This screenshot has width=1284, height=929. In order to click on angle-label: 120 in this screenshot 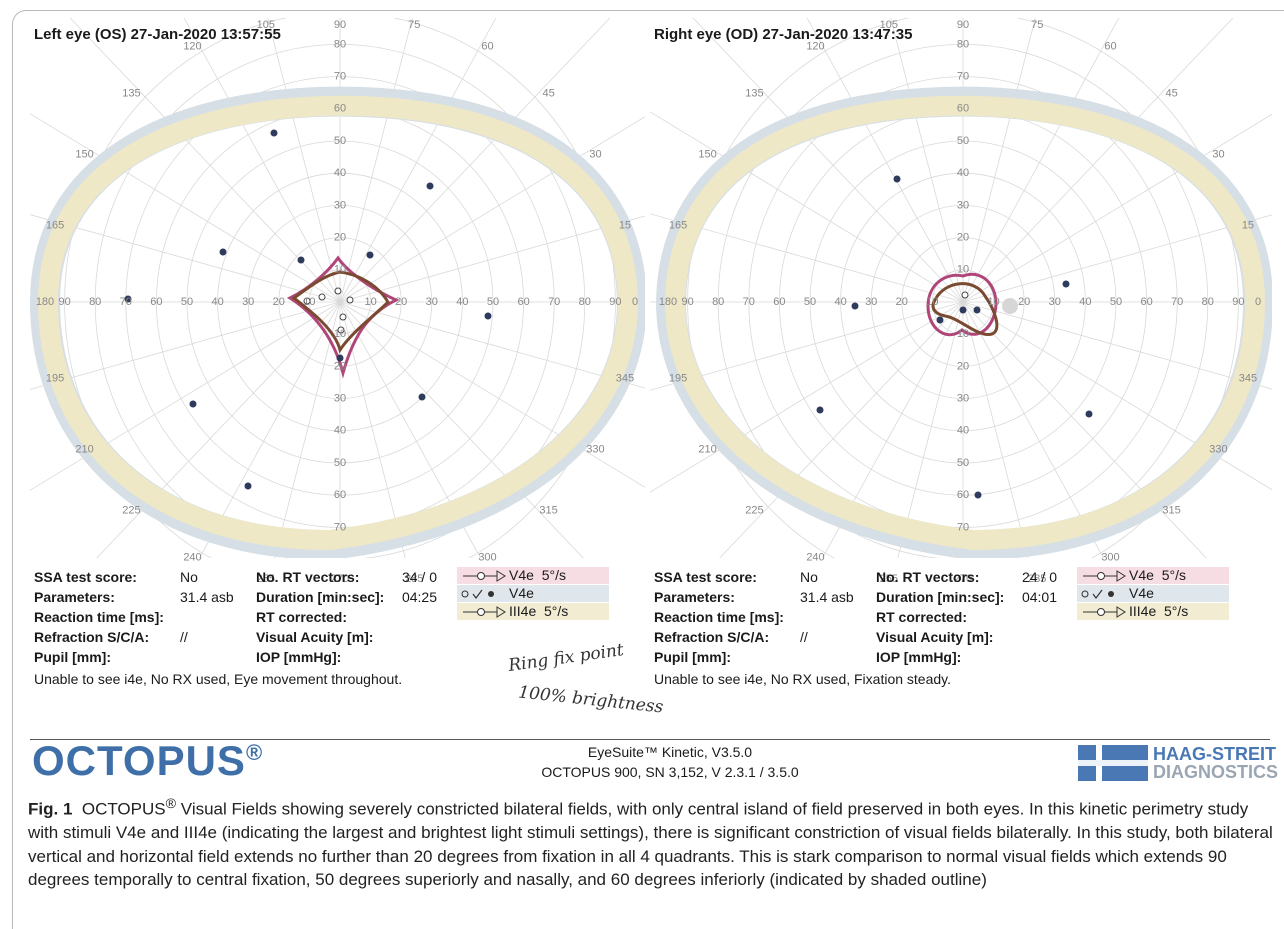, I will do `click(815, 46)`.